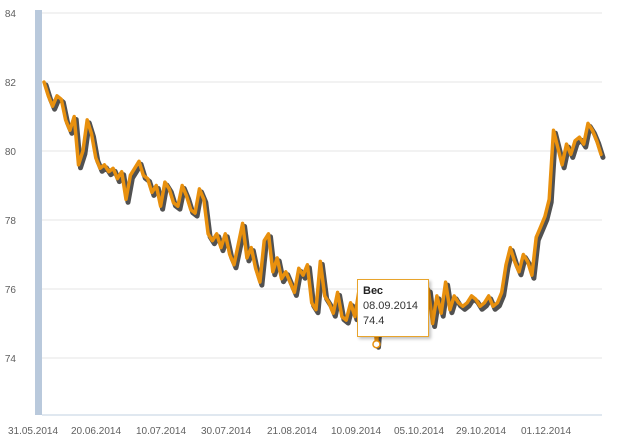  What do you see at coordinates (226, 431) in the screenshot?
I see `x-tick-label: 30.07.2014` at bounding box center [226, 431].